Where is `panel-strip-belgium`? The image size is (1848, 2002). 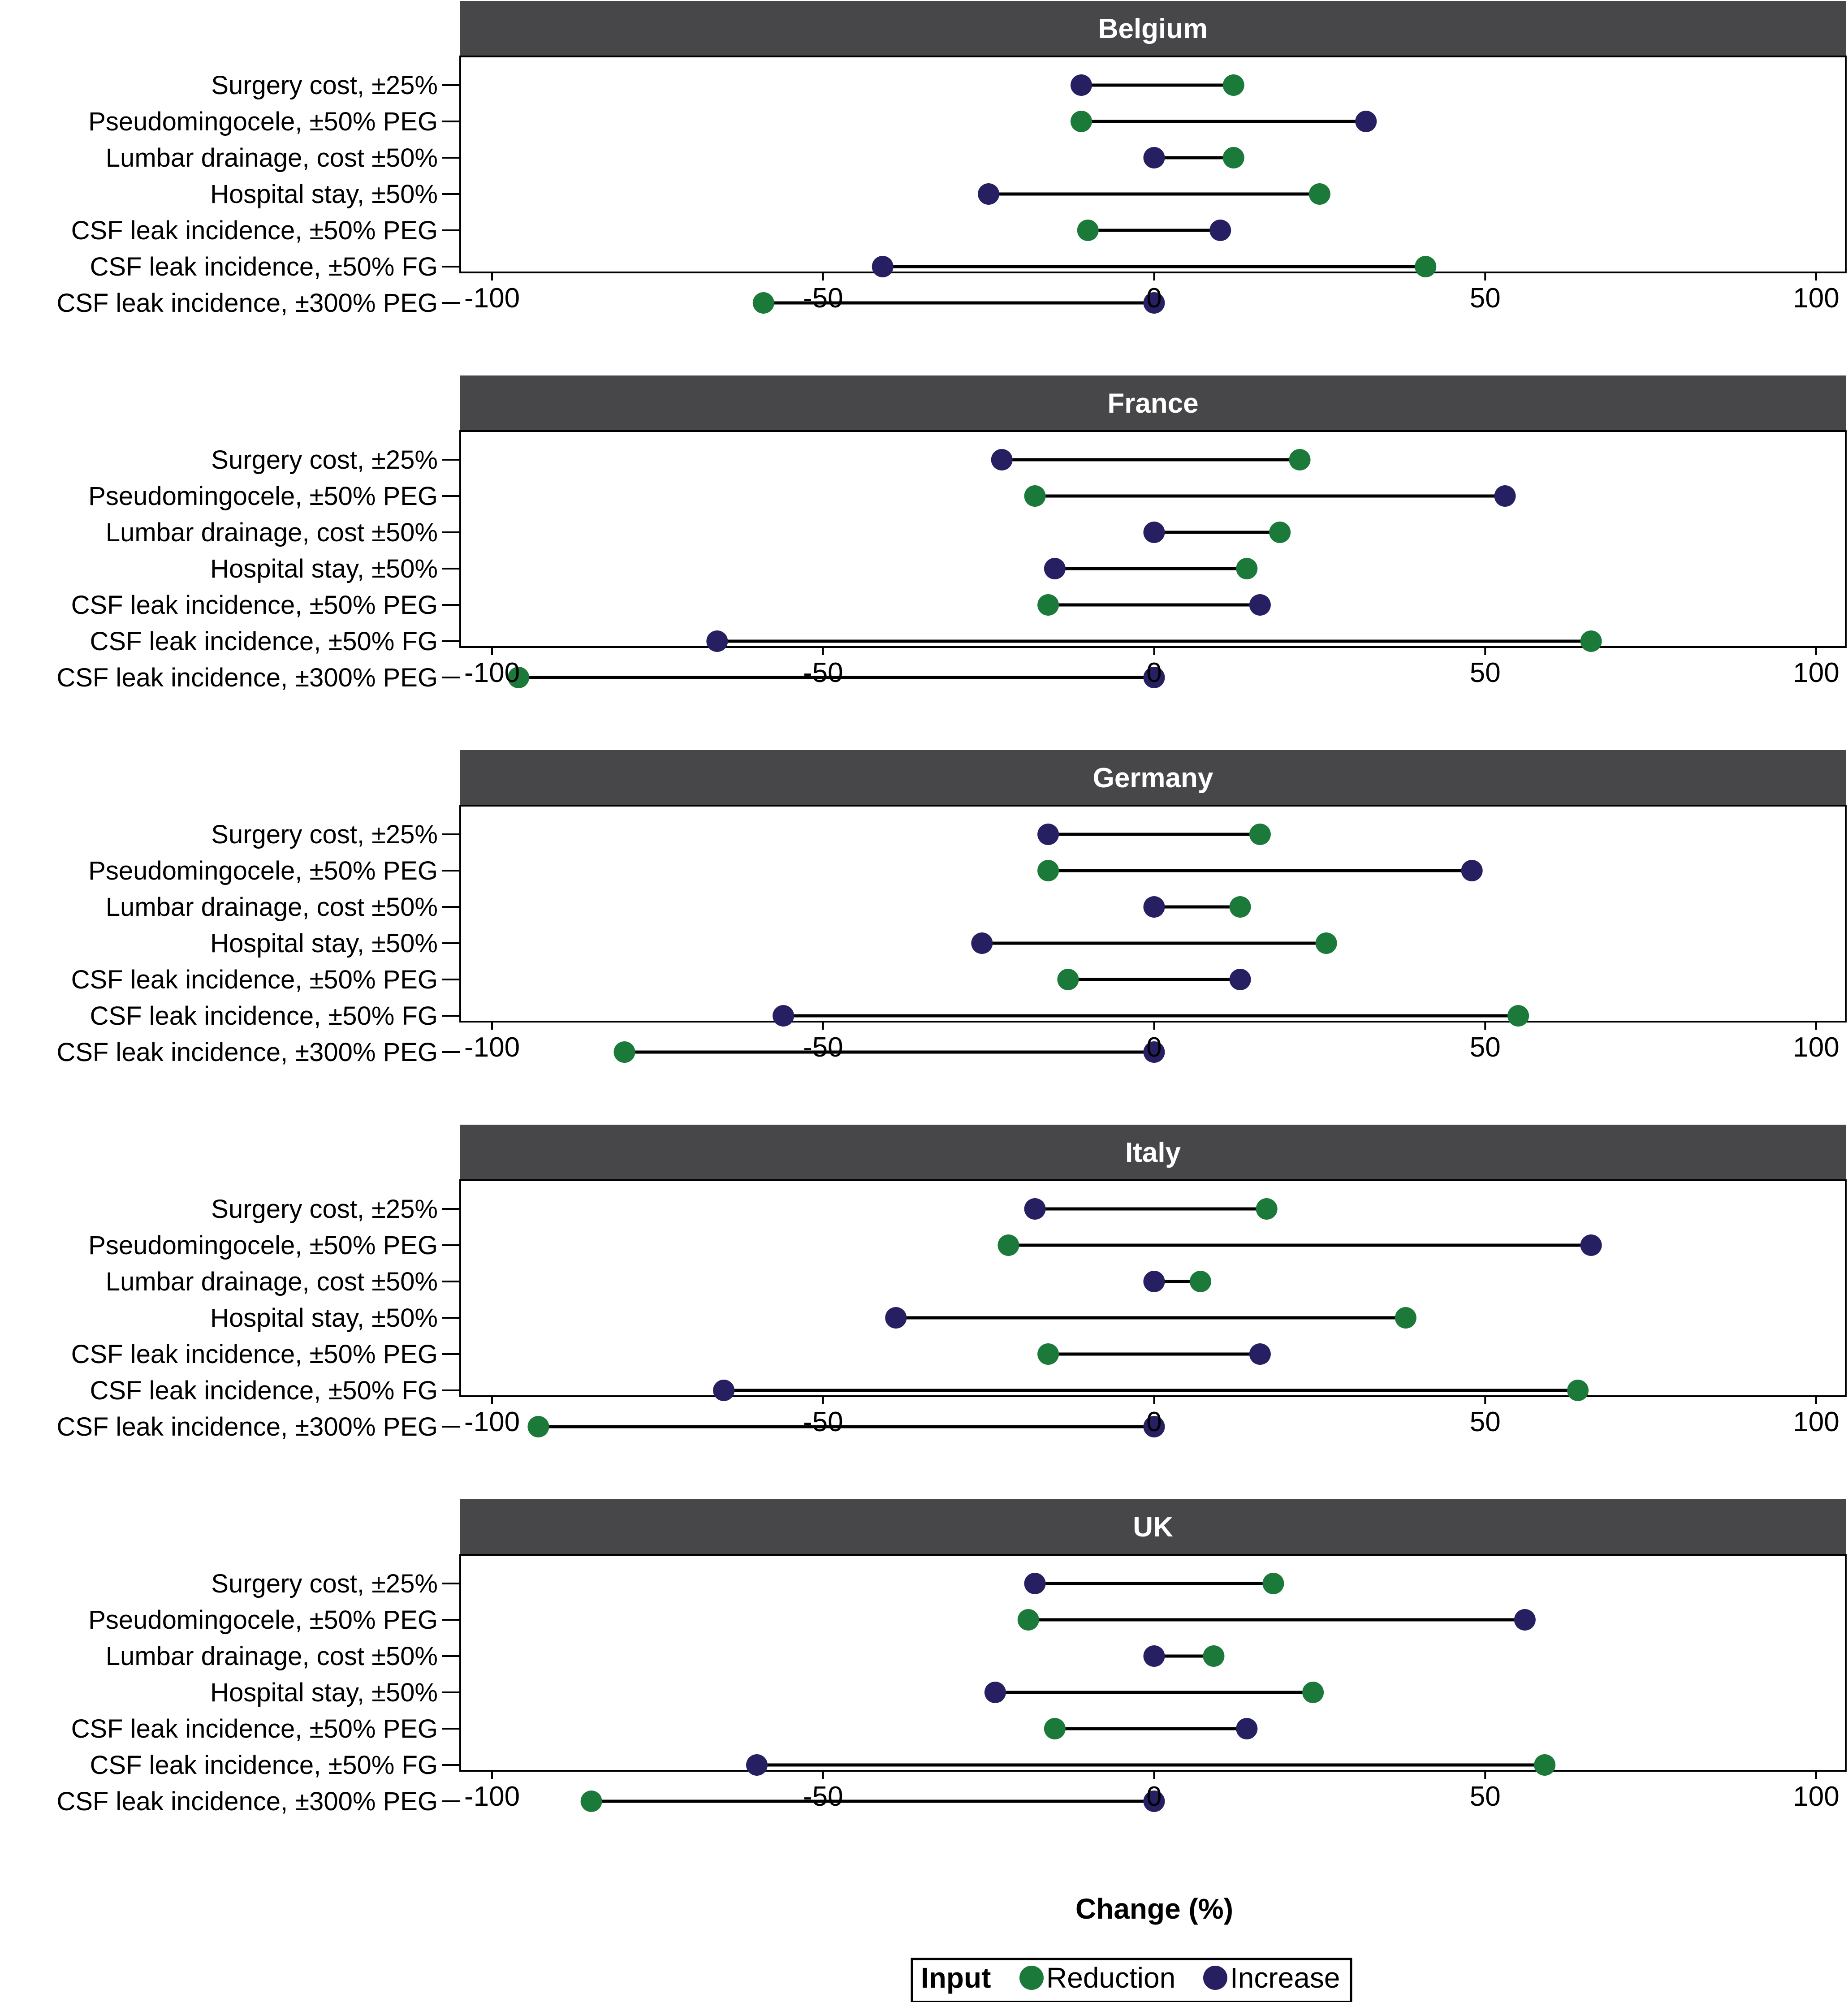 panel-strip-belgium is located at coordinates (1153, 29).